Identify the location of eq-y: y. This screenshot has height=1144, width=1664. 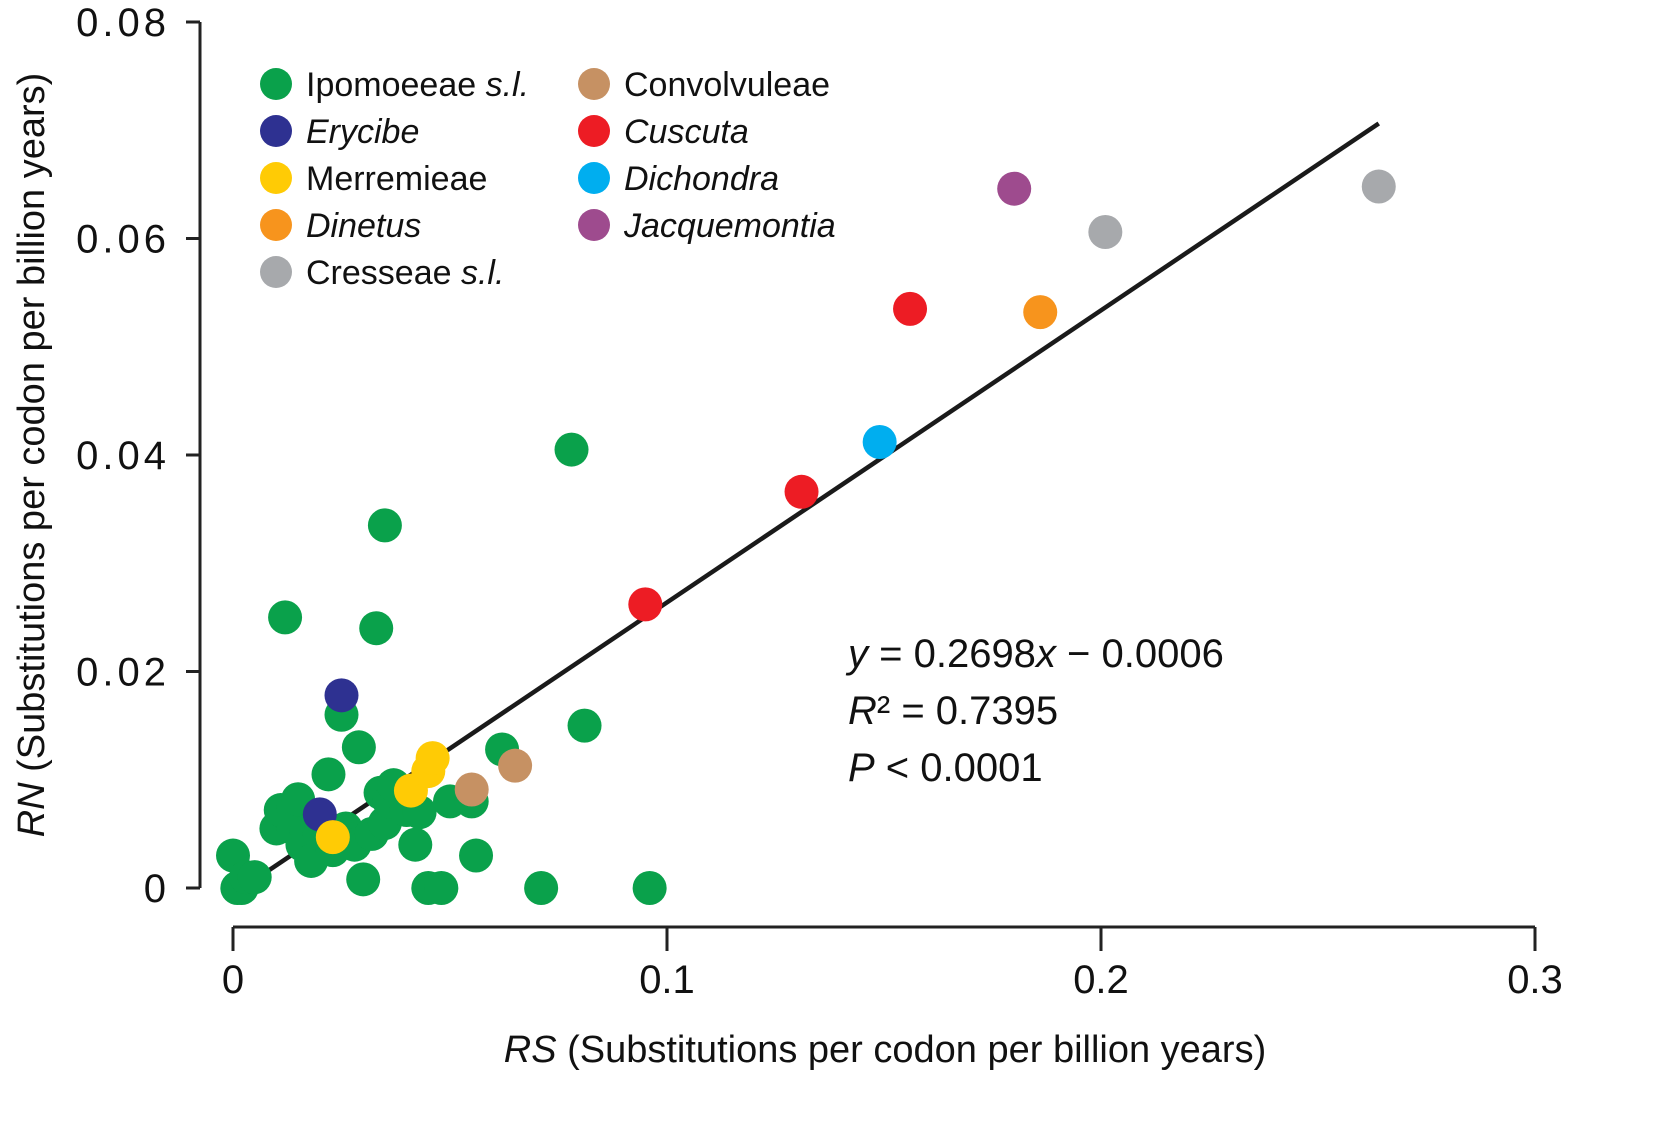
(858, 654).